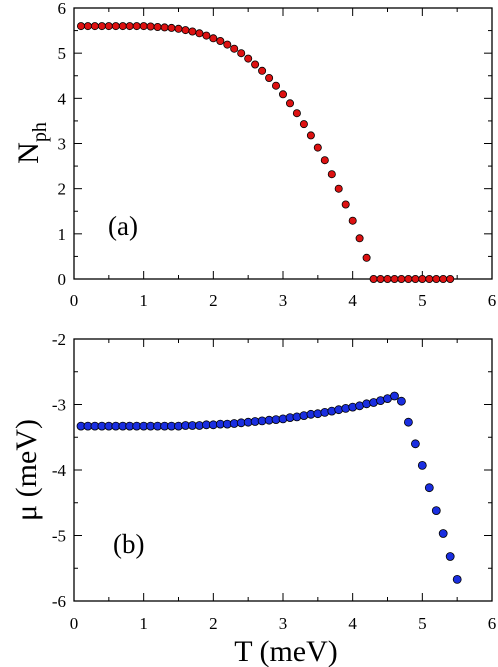 This screenshot has height=667, width=498. What do you see at coordinates (59, 339) in the screenshot?
I see `y-tick-label: -2` at bounding box center [59, 339].